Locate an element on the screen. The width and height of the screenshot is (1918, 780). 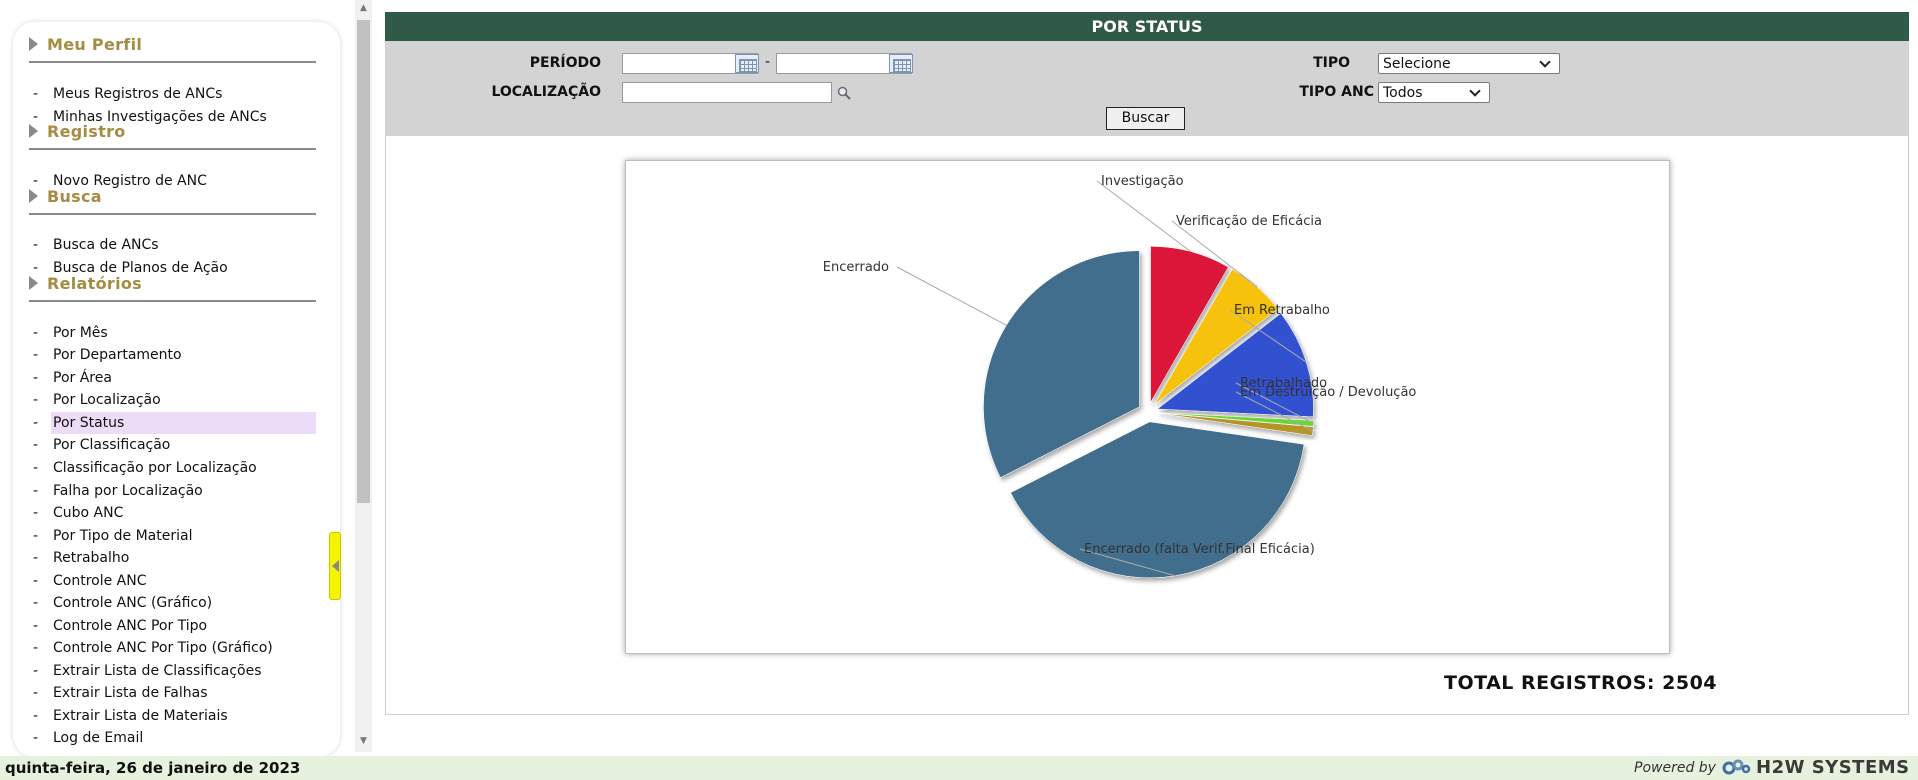
sidebar-item-busca-de-planos-de-acao: - Busca de Planos de Ação is located at coordinates (172, 268).